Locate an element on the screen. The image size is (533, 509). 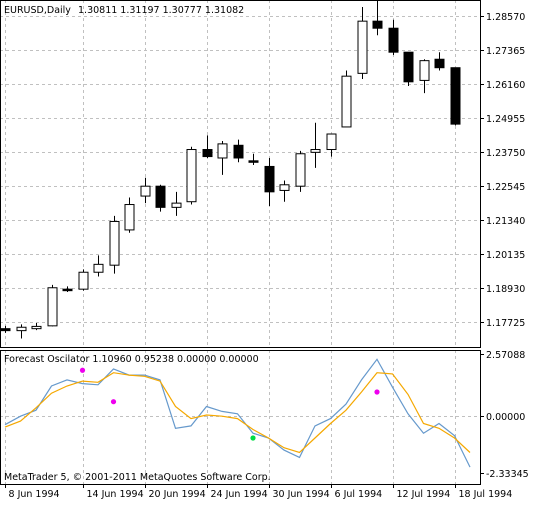
price-tick-label: 1.17725 is located at coordinates (505, 323).